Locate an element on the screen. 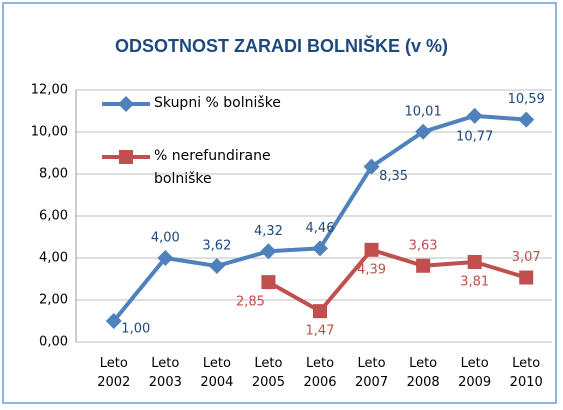 The image size is (563, 410). data-label: 3,62 is located at coordinates (216, 245).